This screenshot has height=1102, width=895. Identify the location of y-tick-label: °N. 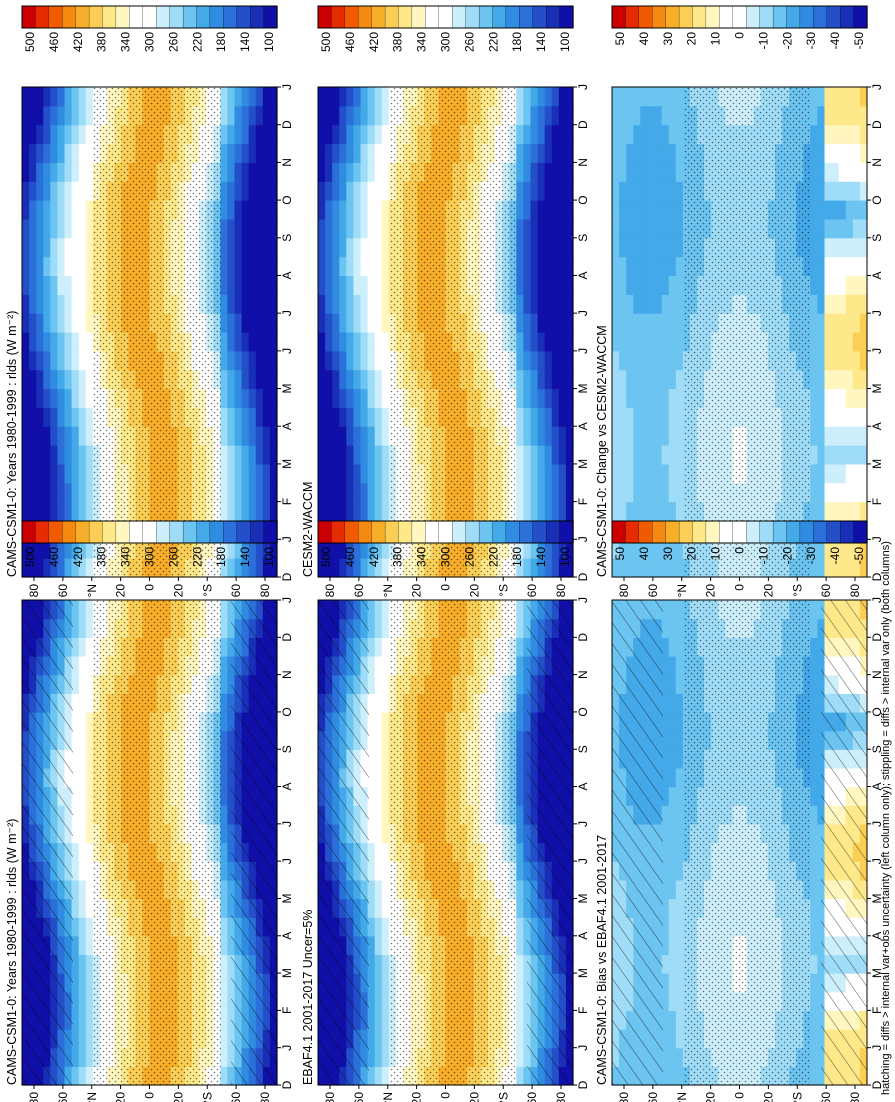
(92, 1097).